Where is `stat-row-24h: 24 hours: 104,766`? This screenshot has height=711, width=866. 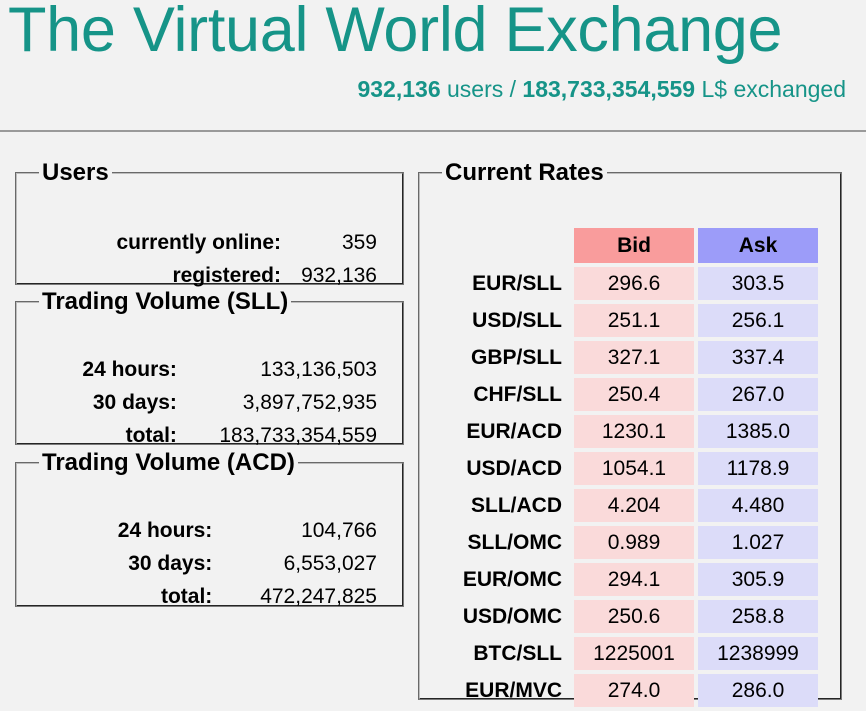
stat-row-24h: 24 hours: 104,766 is located at coordinates (228, 530).